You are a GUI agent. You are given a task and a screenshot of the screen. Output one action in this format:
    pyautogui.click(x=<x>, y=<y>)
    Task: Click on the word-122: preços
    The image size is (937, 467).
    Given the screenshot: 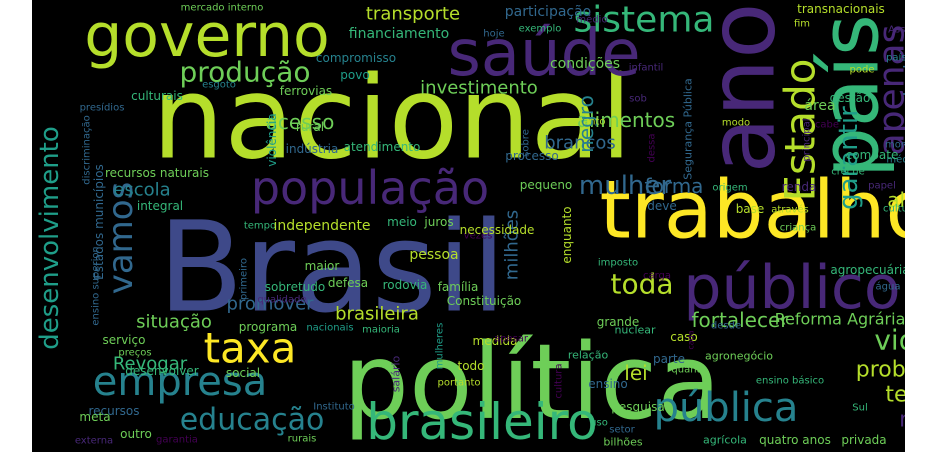 What is the action you would take?
    pyautogui.click(x=134, y=353)
    